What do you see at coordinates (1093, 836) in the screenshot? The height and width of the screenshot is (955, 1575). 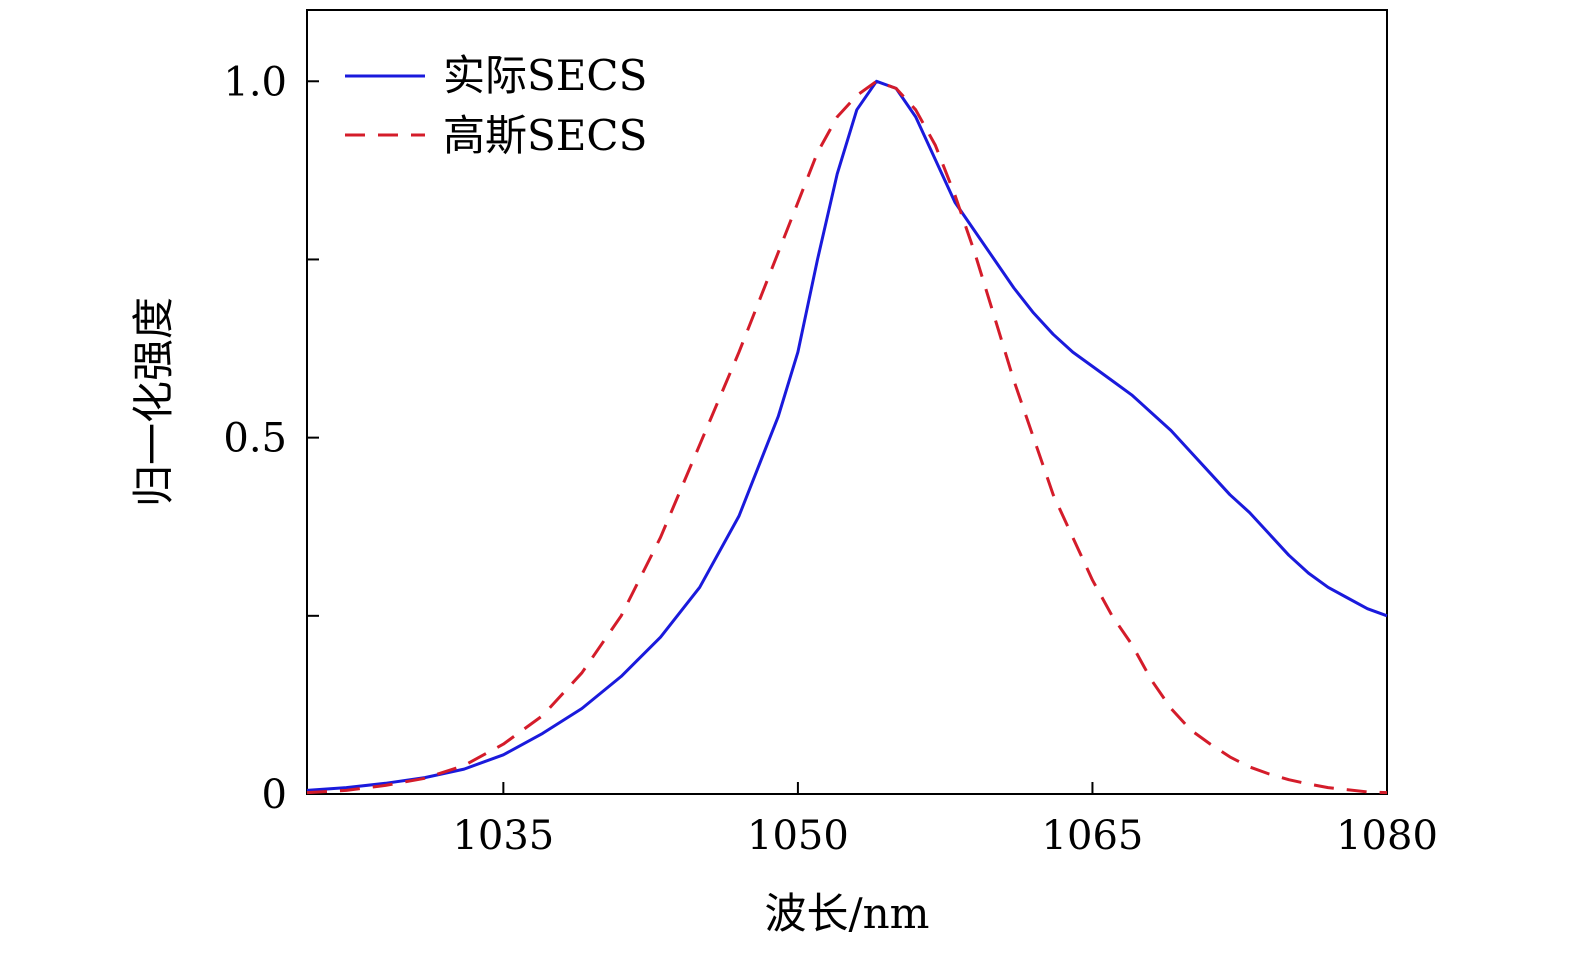 I see `x-tick-label: 1065` at bounding box center [1093, 836].